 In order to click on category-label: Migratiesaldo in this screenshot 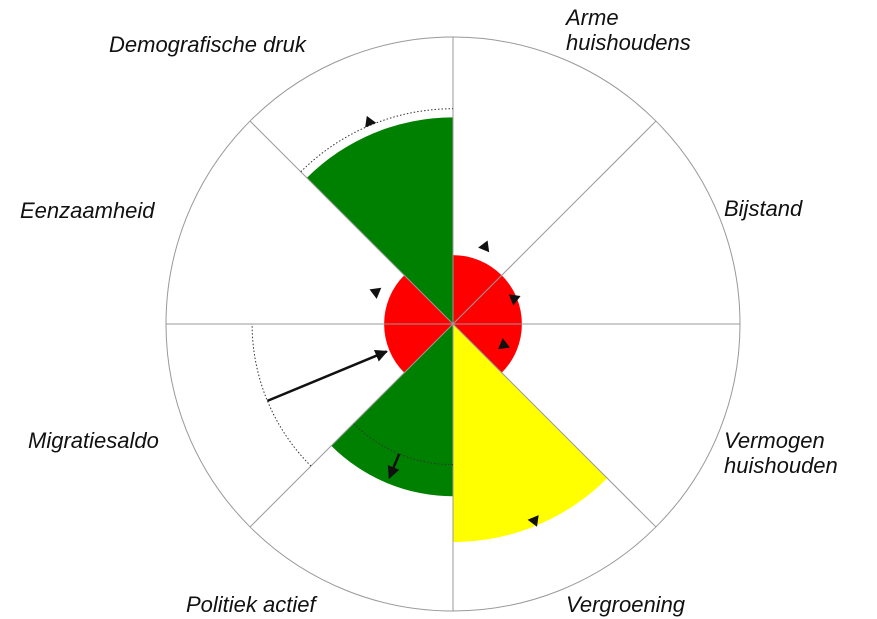, I will do `click(93, 440)`.